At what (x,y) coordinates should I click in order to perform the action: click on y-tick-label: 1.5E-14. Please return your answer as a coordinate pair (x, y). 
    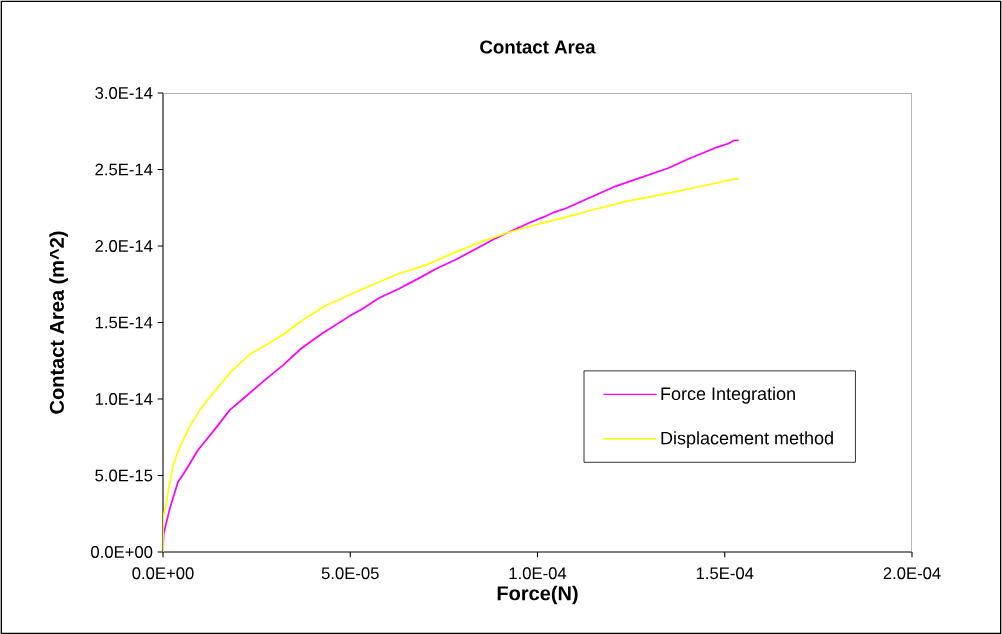
    Looking at the image, I should click on (124, 322).